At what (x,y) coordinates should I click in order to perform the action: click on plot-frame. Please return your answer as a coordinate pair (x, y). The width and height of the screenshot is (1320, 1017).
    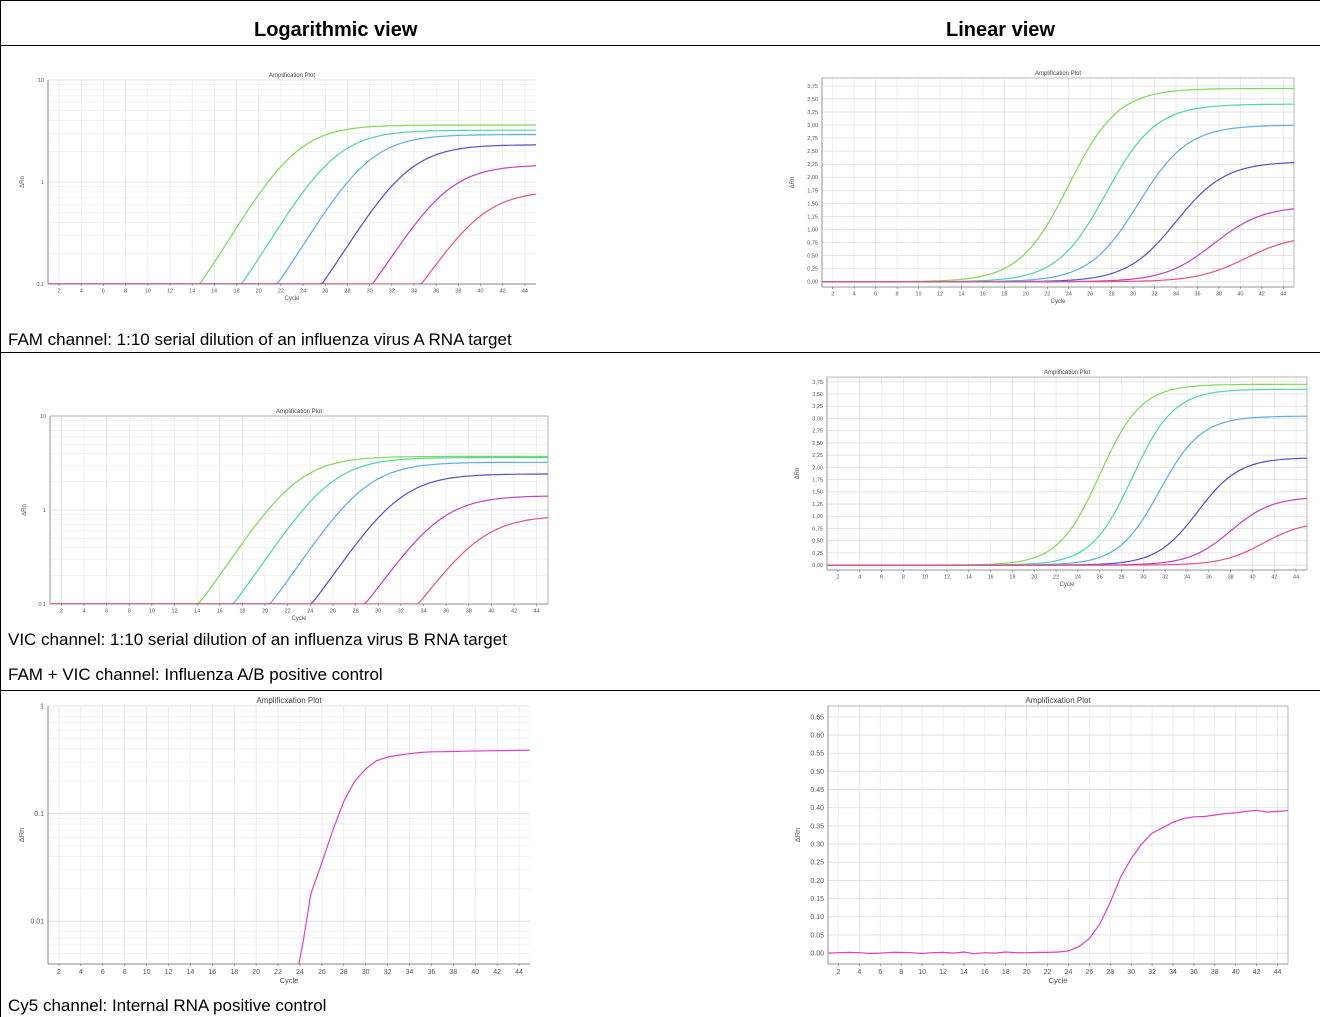
    Looking at the image, I should click on (1058, 835).